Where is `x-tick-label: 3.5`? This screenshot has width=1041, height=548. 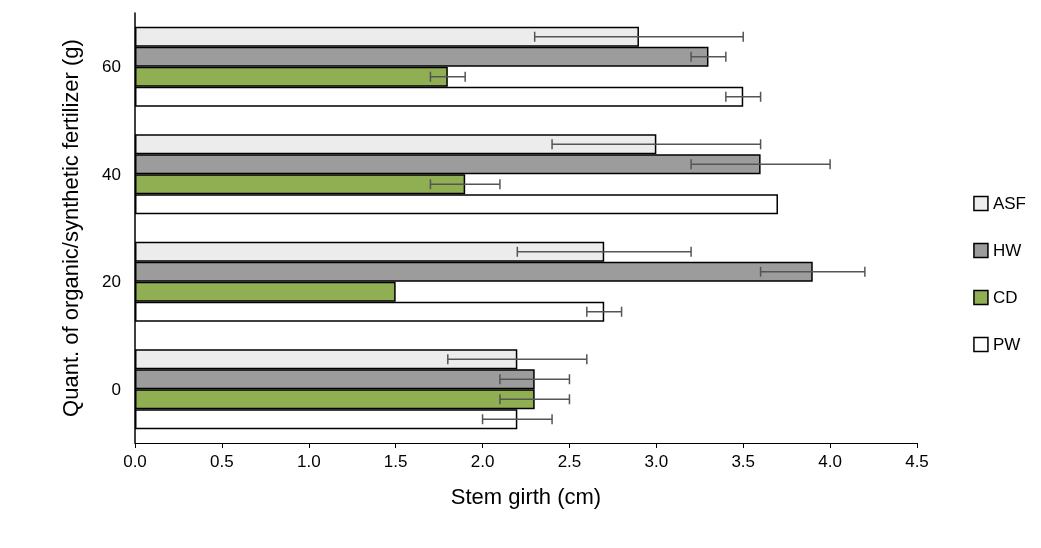 x-tick-label: 3.5 is located at coordinates (743, 461).